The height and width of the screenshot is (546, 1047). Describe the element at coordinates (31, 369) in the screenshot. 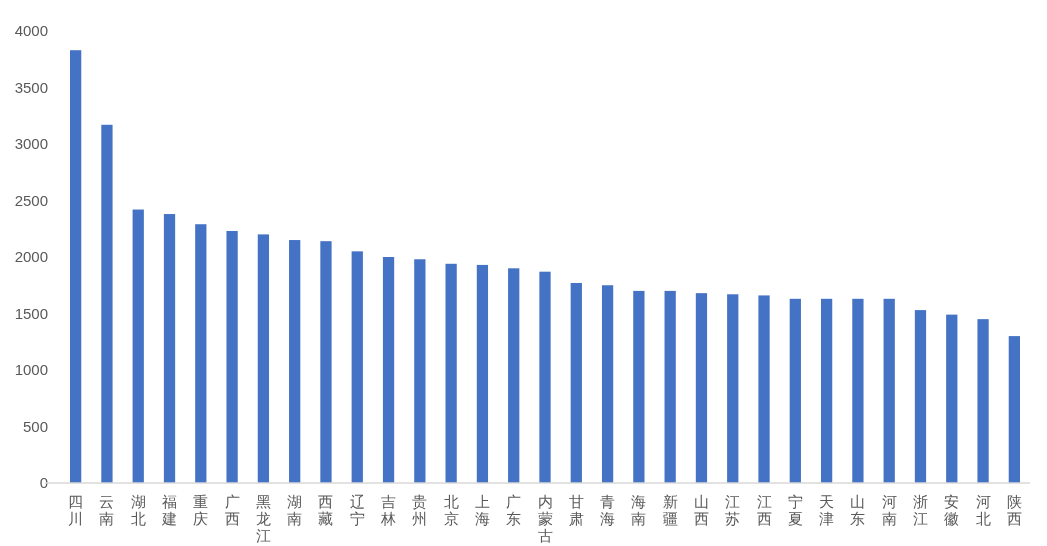

I see `y-tick-label: 1000` at that location.